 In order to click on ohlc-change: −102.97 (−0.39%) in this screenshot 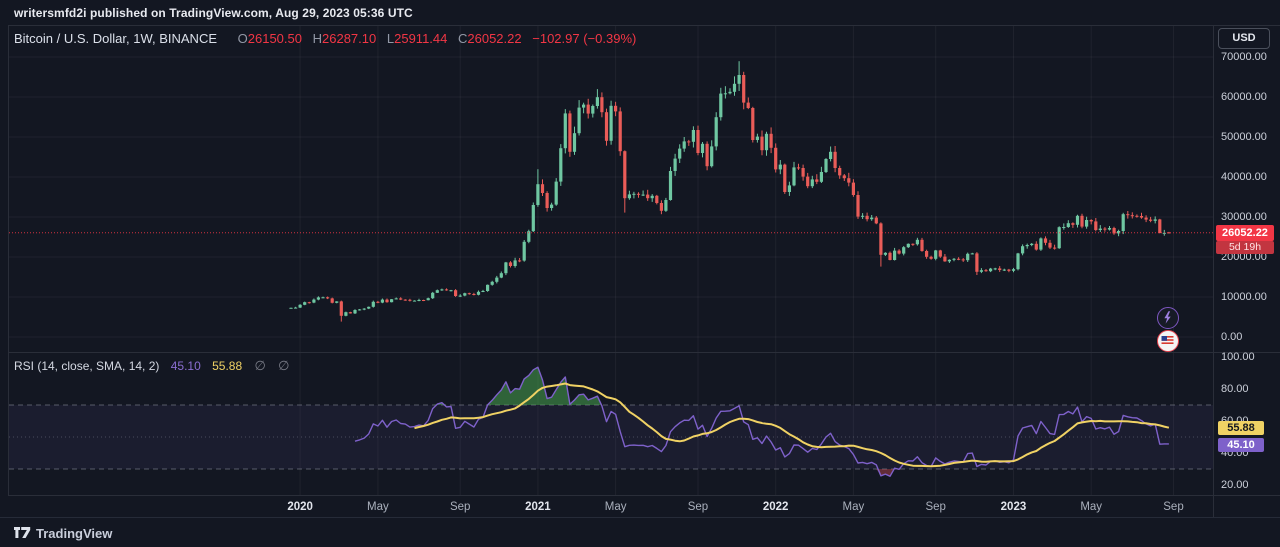, I will do `click(584, 38)`.